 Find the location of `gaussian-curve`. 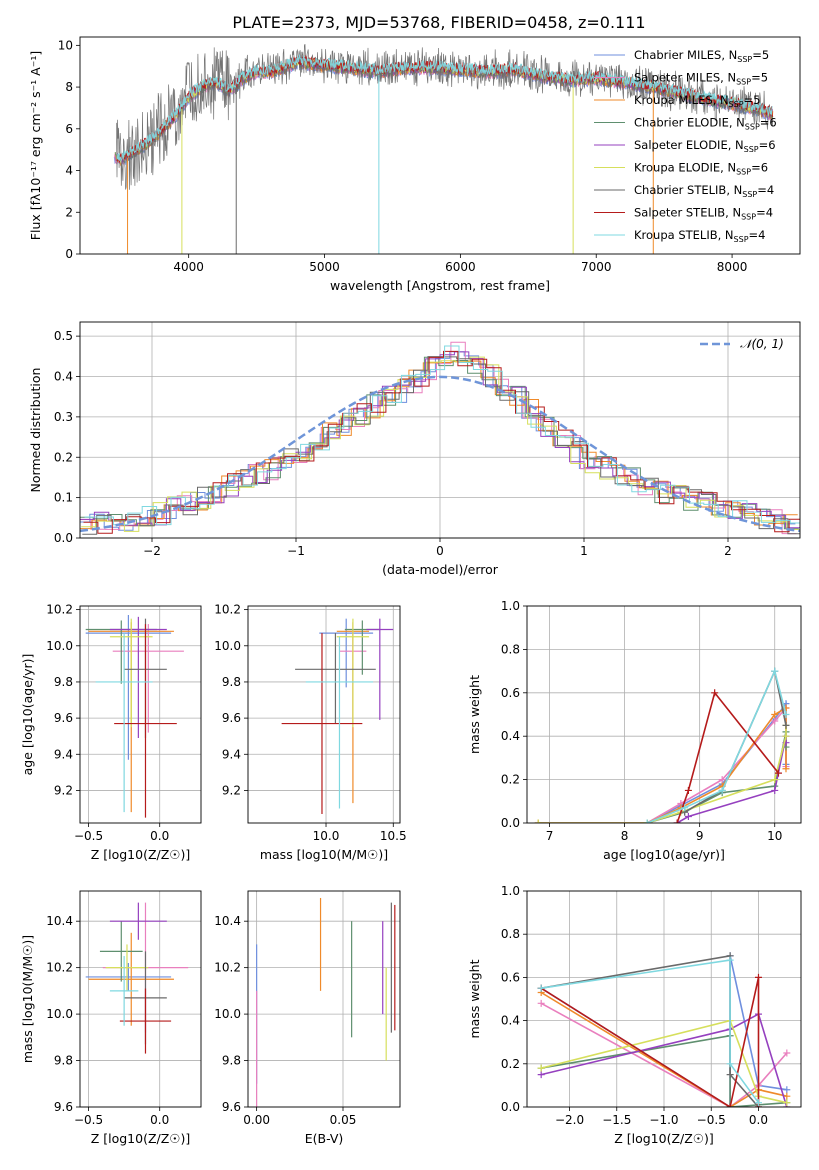

gaussian-curve is located at coordinates (440, 454).